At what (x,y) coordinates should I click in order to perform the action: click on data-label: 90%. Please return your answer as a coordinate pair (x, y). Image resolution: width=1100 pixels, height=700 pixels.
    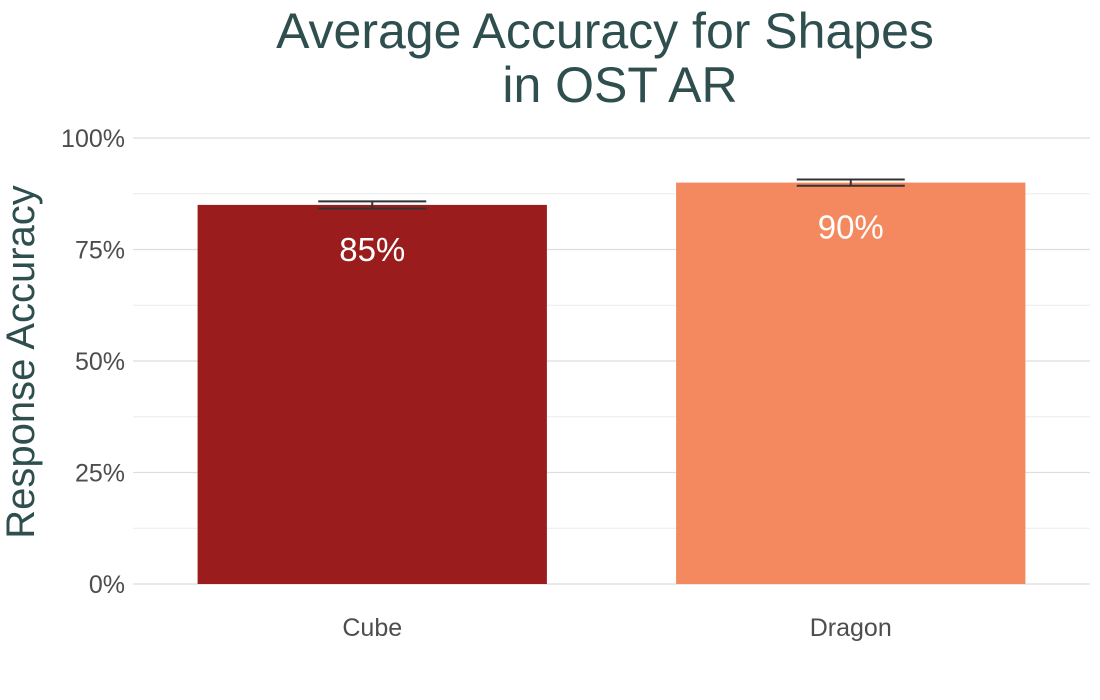
    Looking at the image, I should click on (851, 227).